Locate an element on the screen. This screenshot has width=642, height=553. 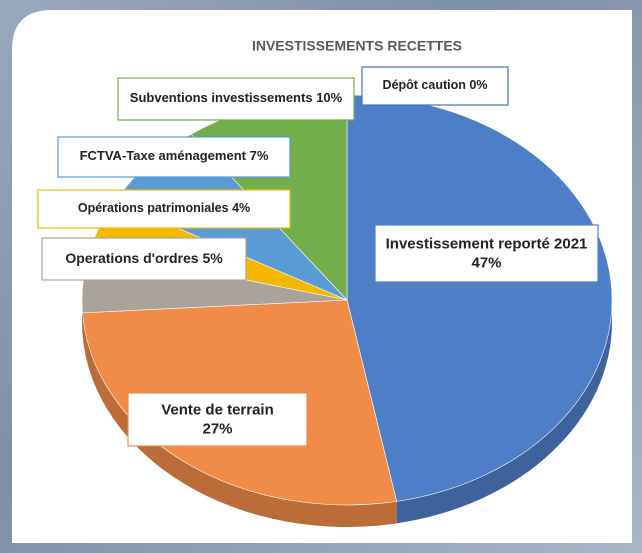
chart-title: INVESTISSEMENTS RECETTES is located at coordinates (357, 46).